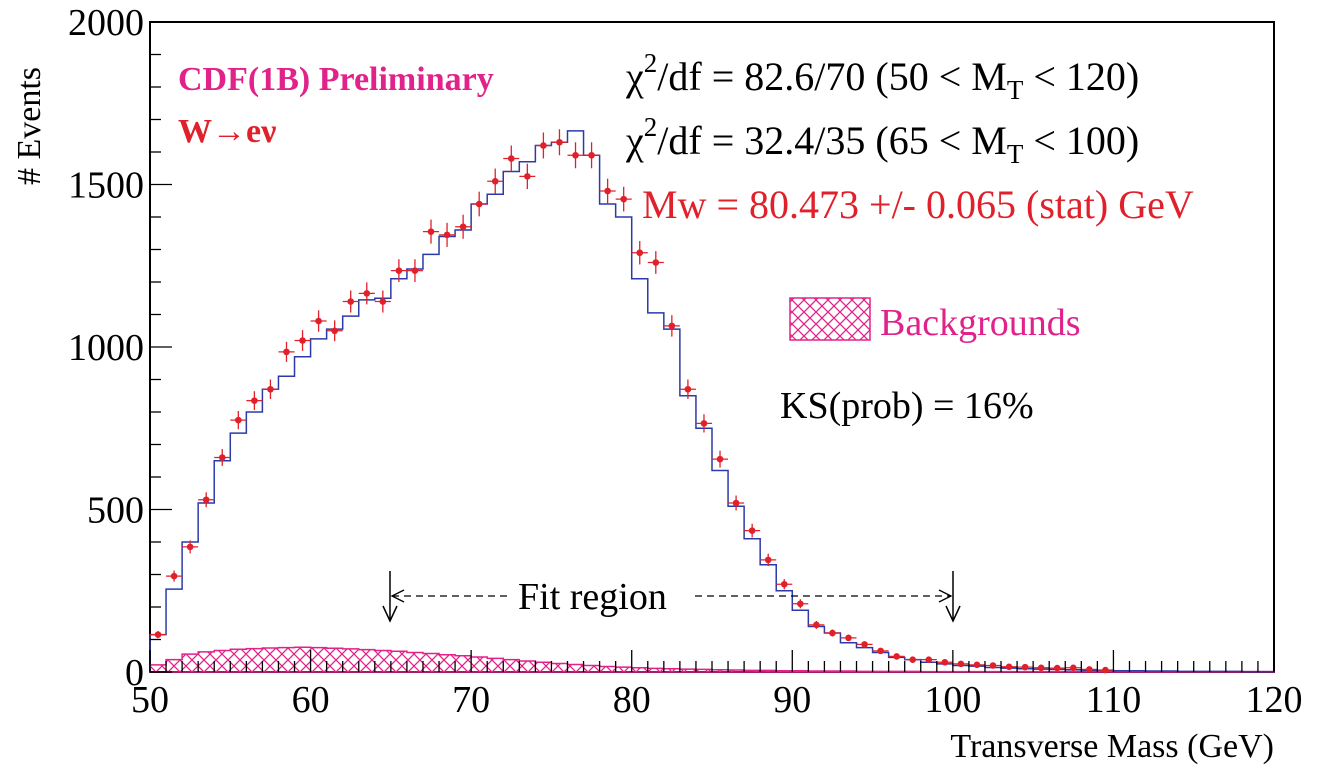 This screenshot has height=769, width=1317. What do you see at coordinates (134, 673) in the screenshot?
I see `y-tick-label: 0` at bounding box center [134, 673].